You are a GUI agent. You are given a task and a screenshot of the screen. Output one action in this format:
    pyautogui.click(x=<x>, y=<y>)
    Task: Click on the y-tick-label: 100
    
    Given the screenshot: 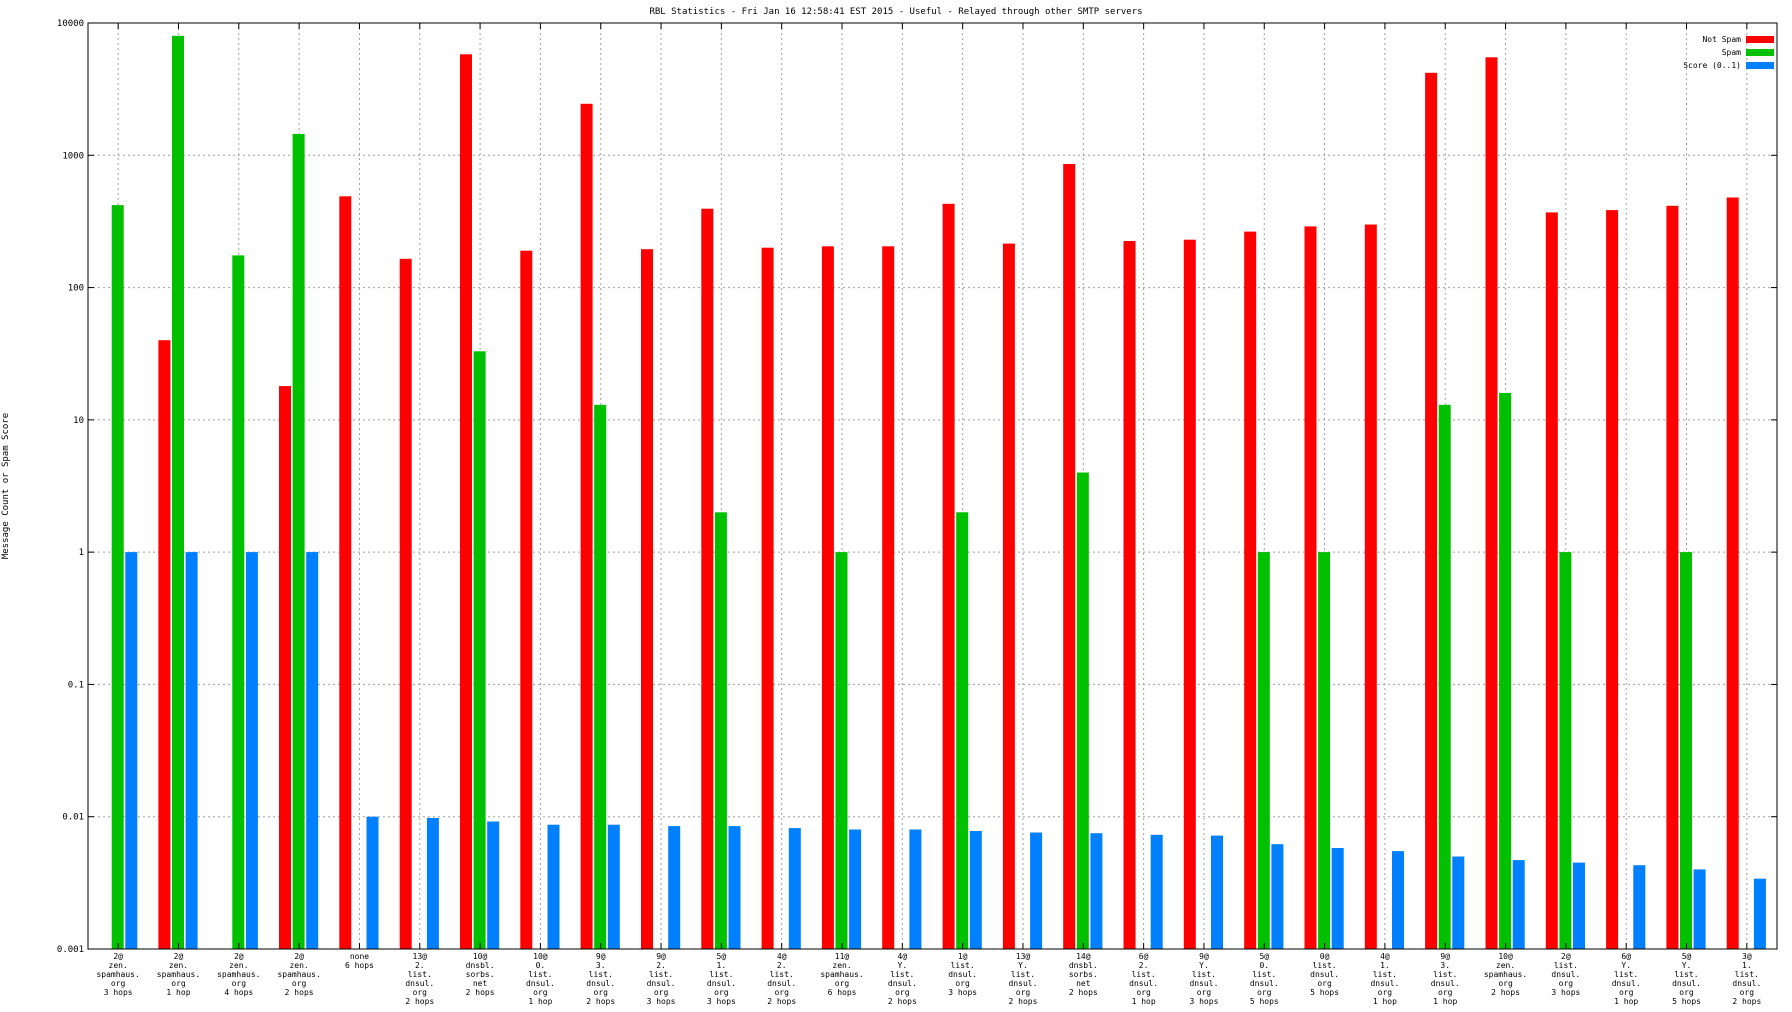 What is the action you would take?
    pyautogui.click(x=76, y=289)
    